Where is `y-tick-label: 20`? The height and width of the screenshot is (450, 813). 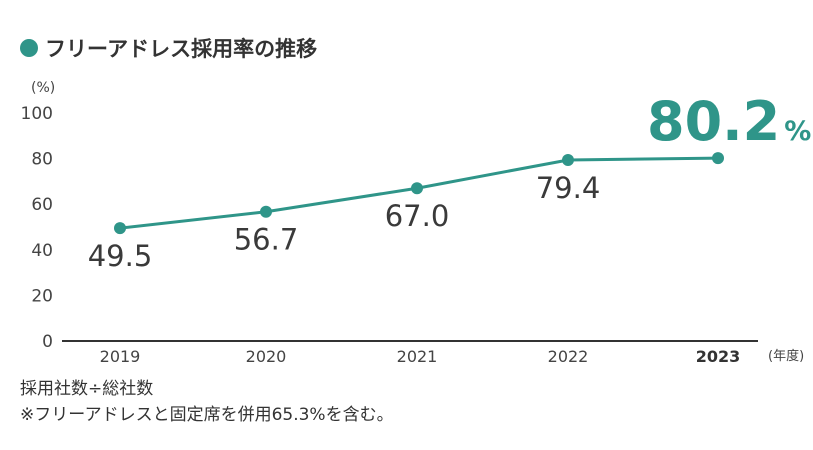 y-tick-label: 20 is located at coordinates (42, 296).